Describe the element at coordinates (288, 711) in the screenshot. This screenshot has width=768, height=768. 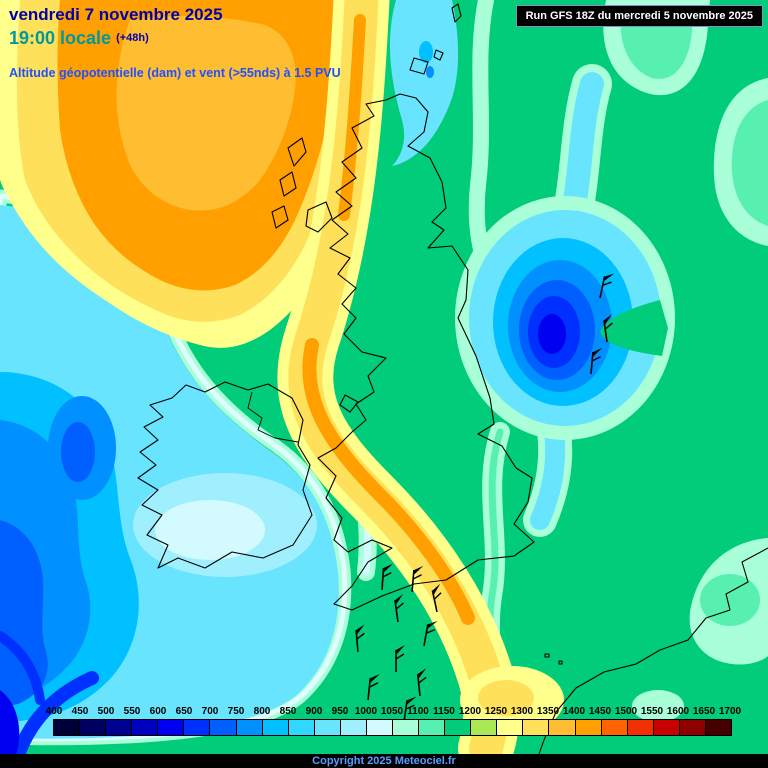
I see `legend-value: 850` at that location.